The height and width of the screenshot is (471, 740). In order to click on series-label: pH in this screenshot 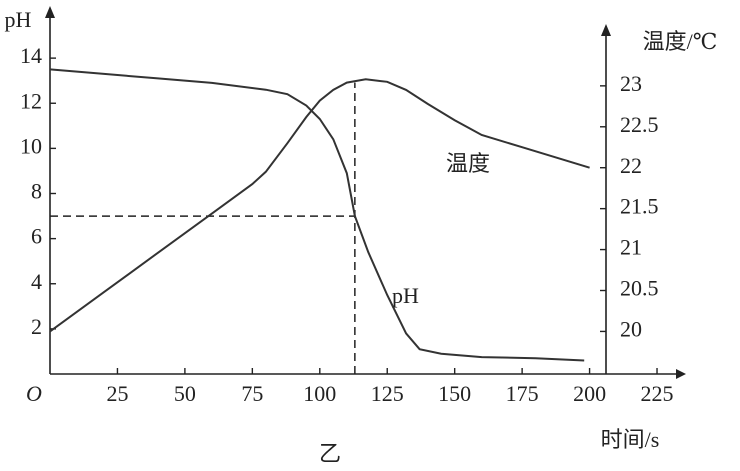, I will do `click(405, 295)`.